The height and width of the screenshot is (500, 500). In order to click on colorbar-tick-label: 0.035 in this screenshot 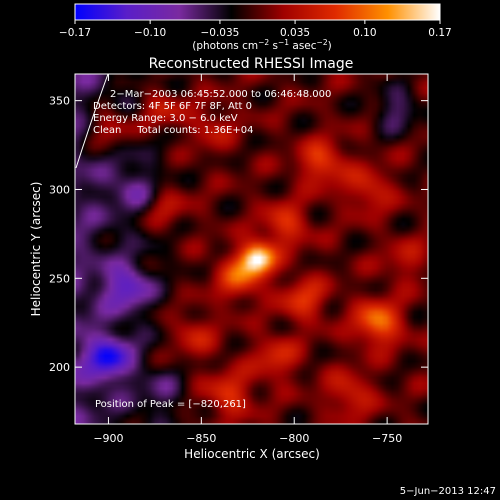, I will do `click(295, 33)`.